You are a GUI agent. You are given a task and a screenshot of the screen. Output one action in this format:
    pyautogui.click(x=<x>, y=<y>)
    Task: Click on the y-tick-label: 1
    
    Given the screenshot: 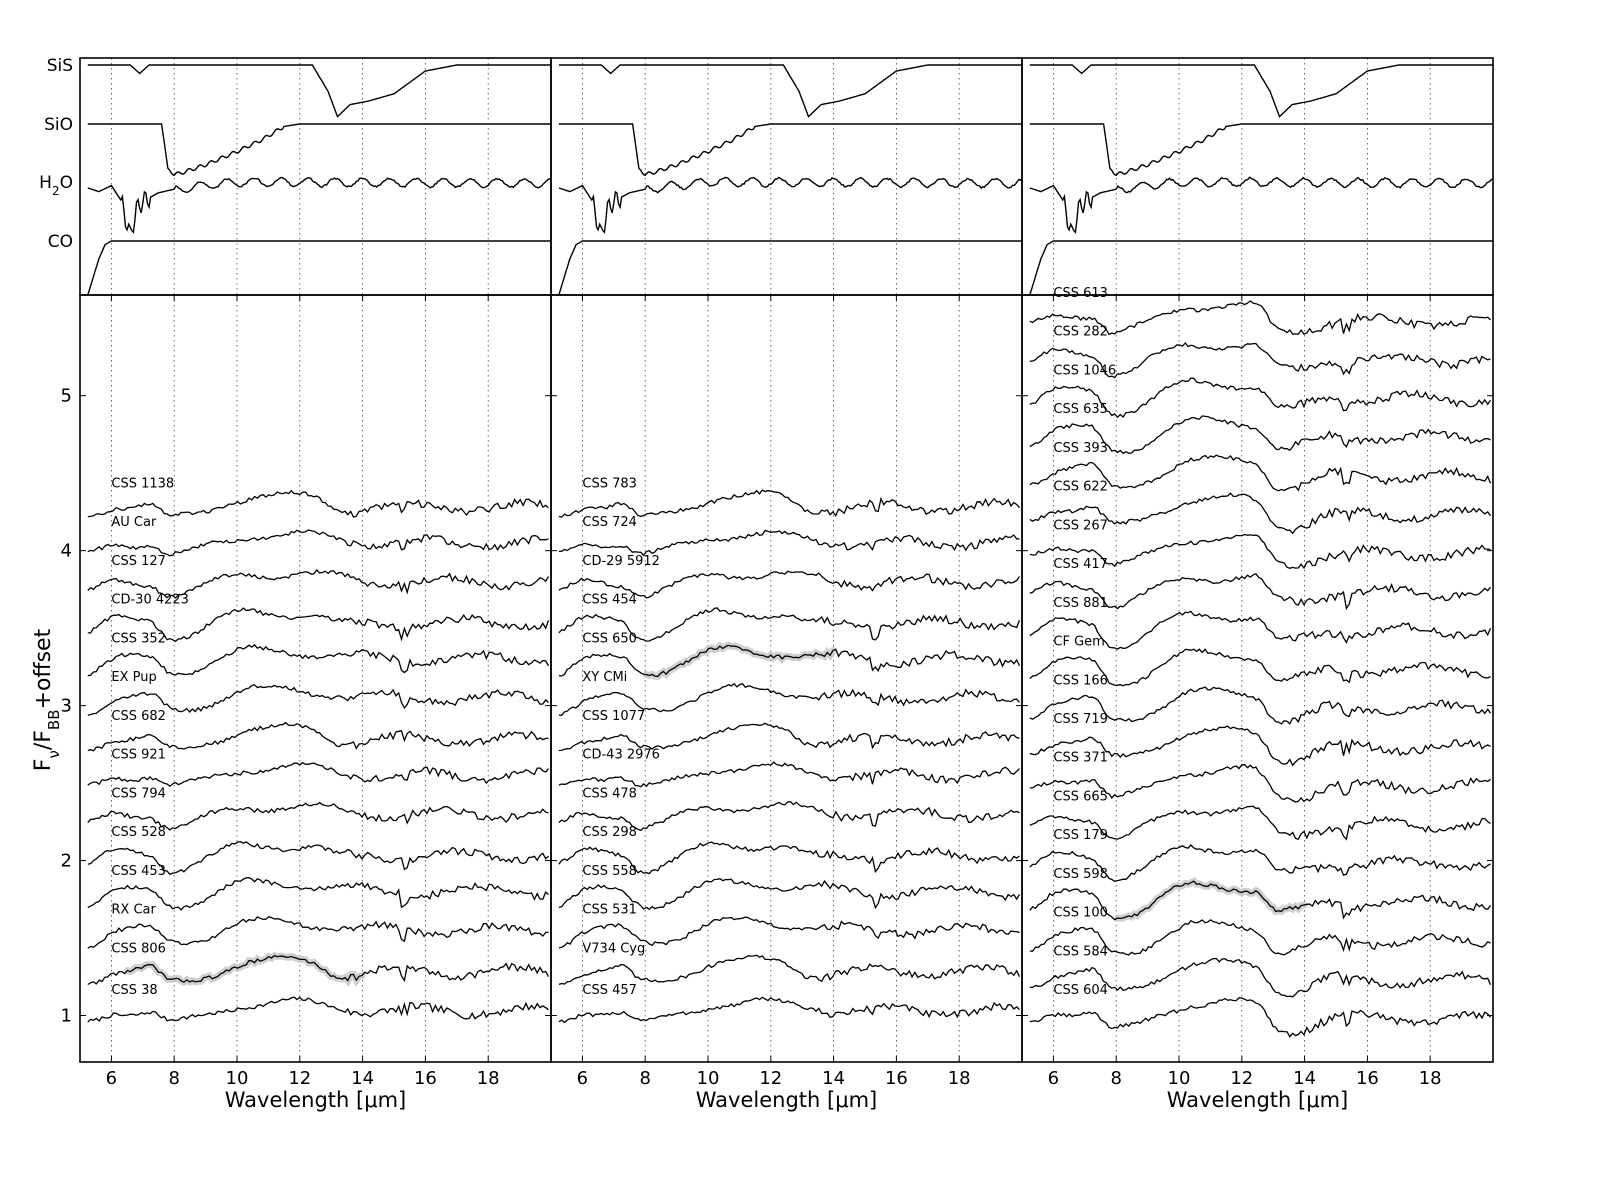 What is the action you would take?
    pyautogui.click(x=66, y=1016)
    